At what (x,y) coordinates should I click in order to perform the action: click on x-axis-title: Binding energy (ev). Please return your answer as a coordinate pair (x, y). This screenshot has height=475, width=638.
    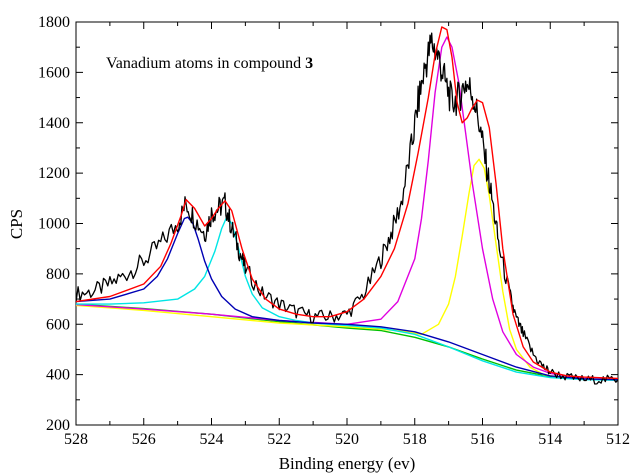
    Looking at the image, I should click on (347, 463).